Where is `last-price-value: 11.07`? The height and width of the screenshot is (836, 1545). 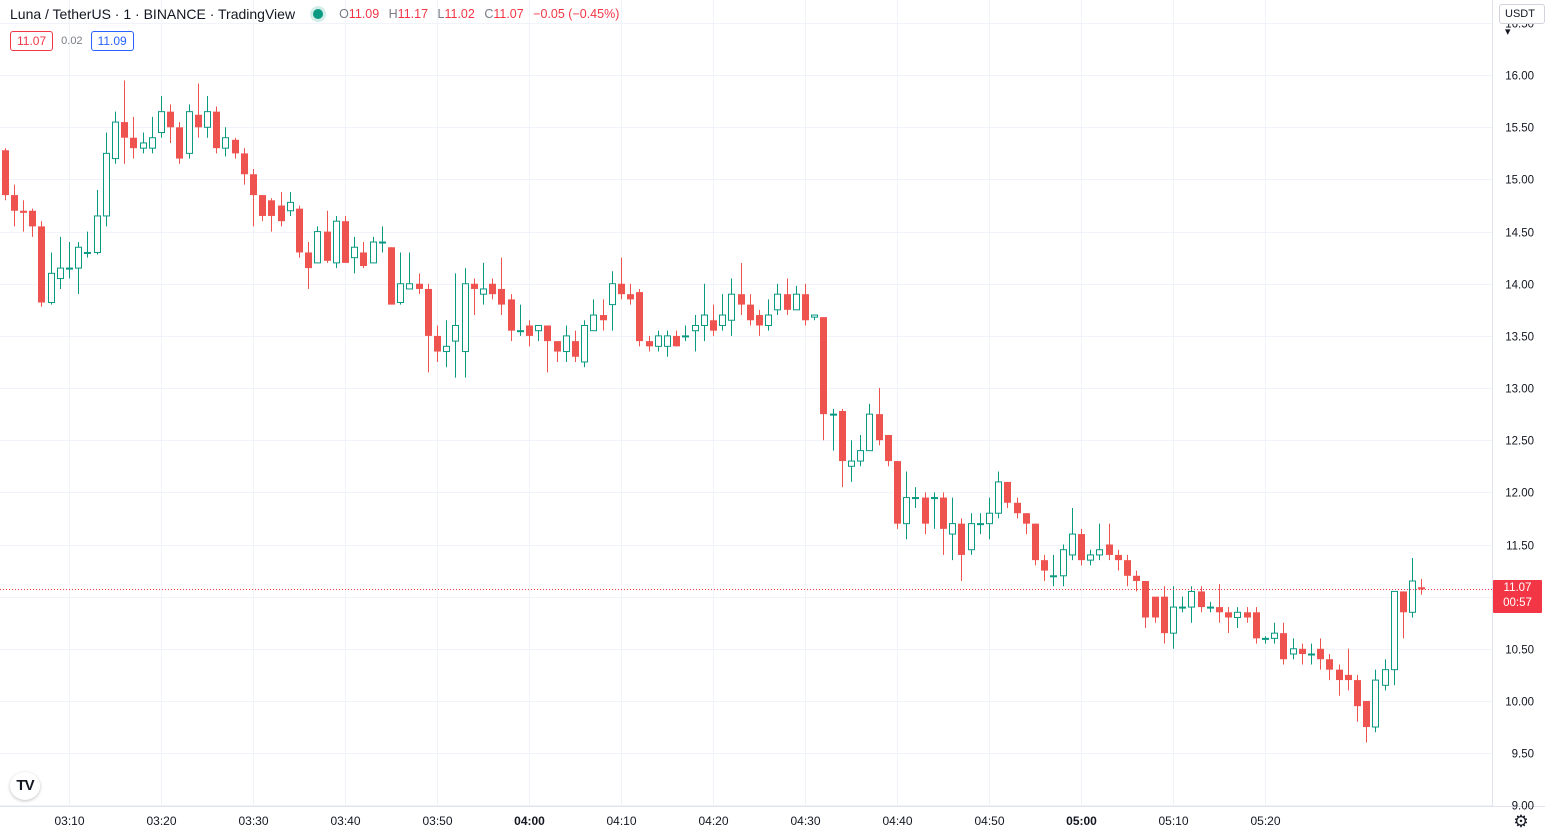
last-price-value: 11.07 is located at coordinates (1517, 588).